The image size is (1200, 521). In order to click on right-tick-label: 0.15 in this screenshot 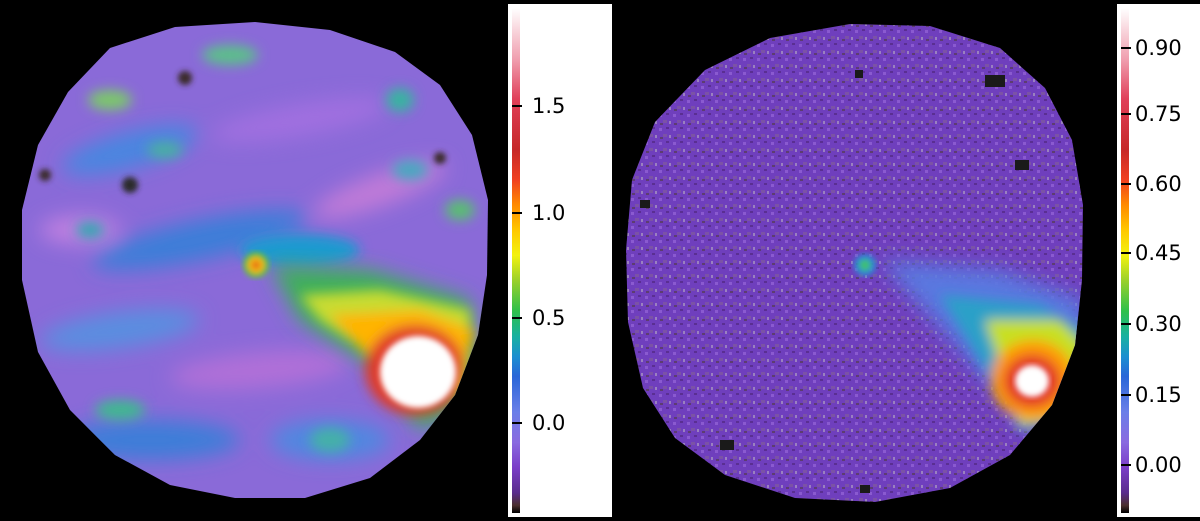, I will do `click(1158, 395)`.